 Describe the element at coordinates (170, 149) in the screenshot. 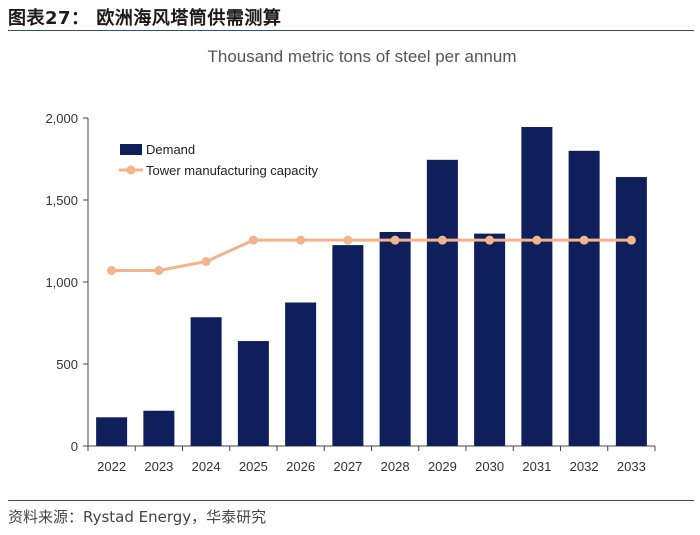

I see `legend-demand-label: Demand` at that location.